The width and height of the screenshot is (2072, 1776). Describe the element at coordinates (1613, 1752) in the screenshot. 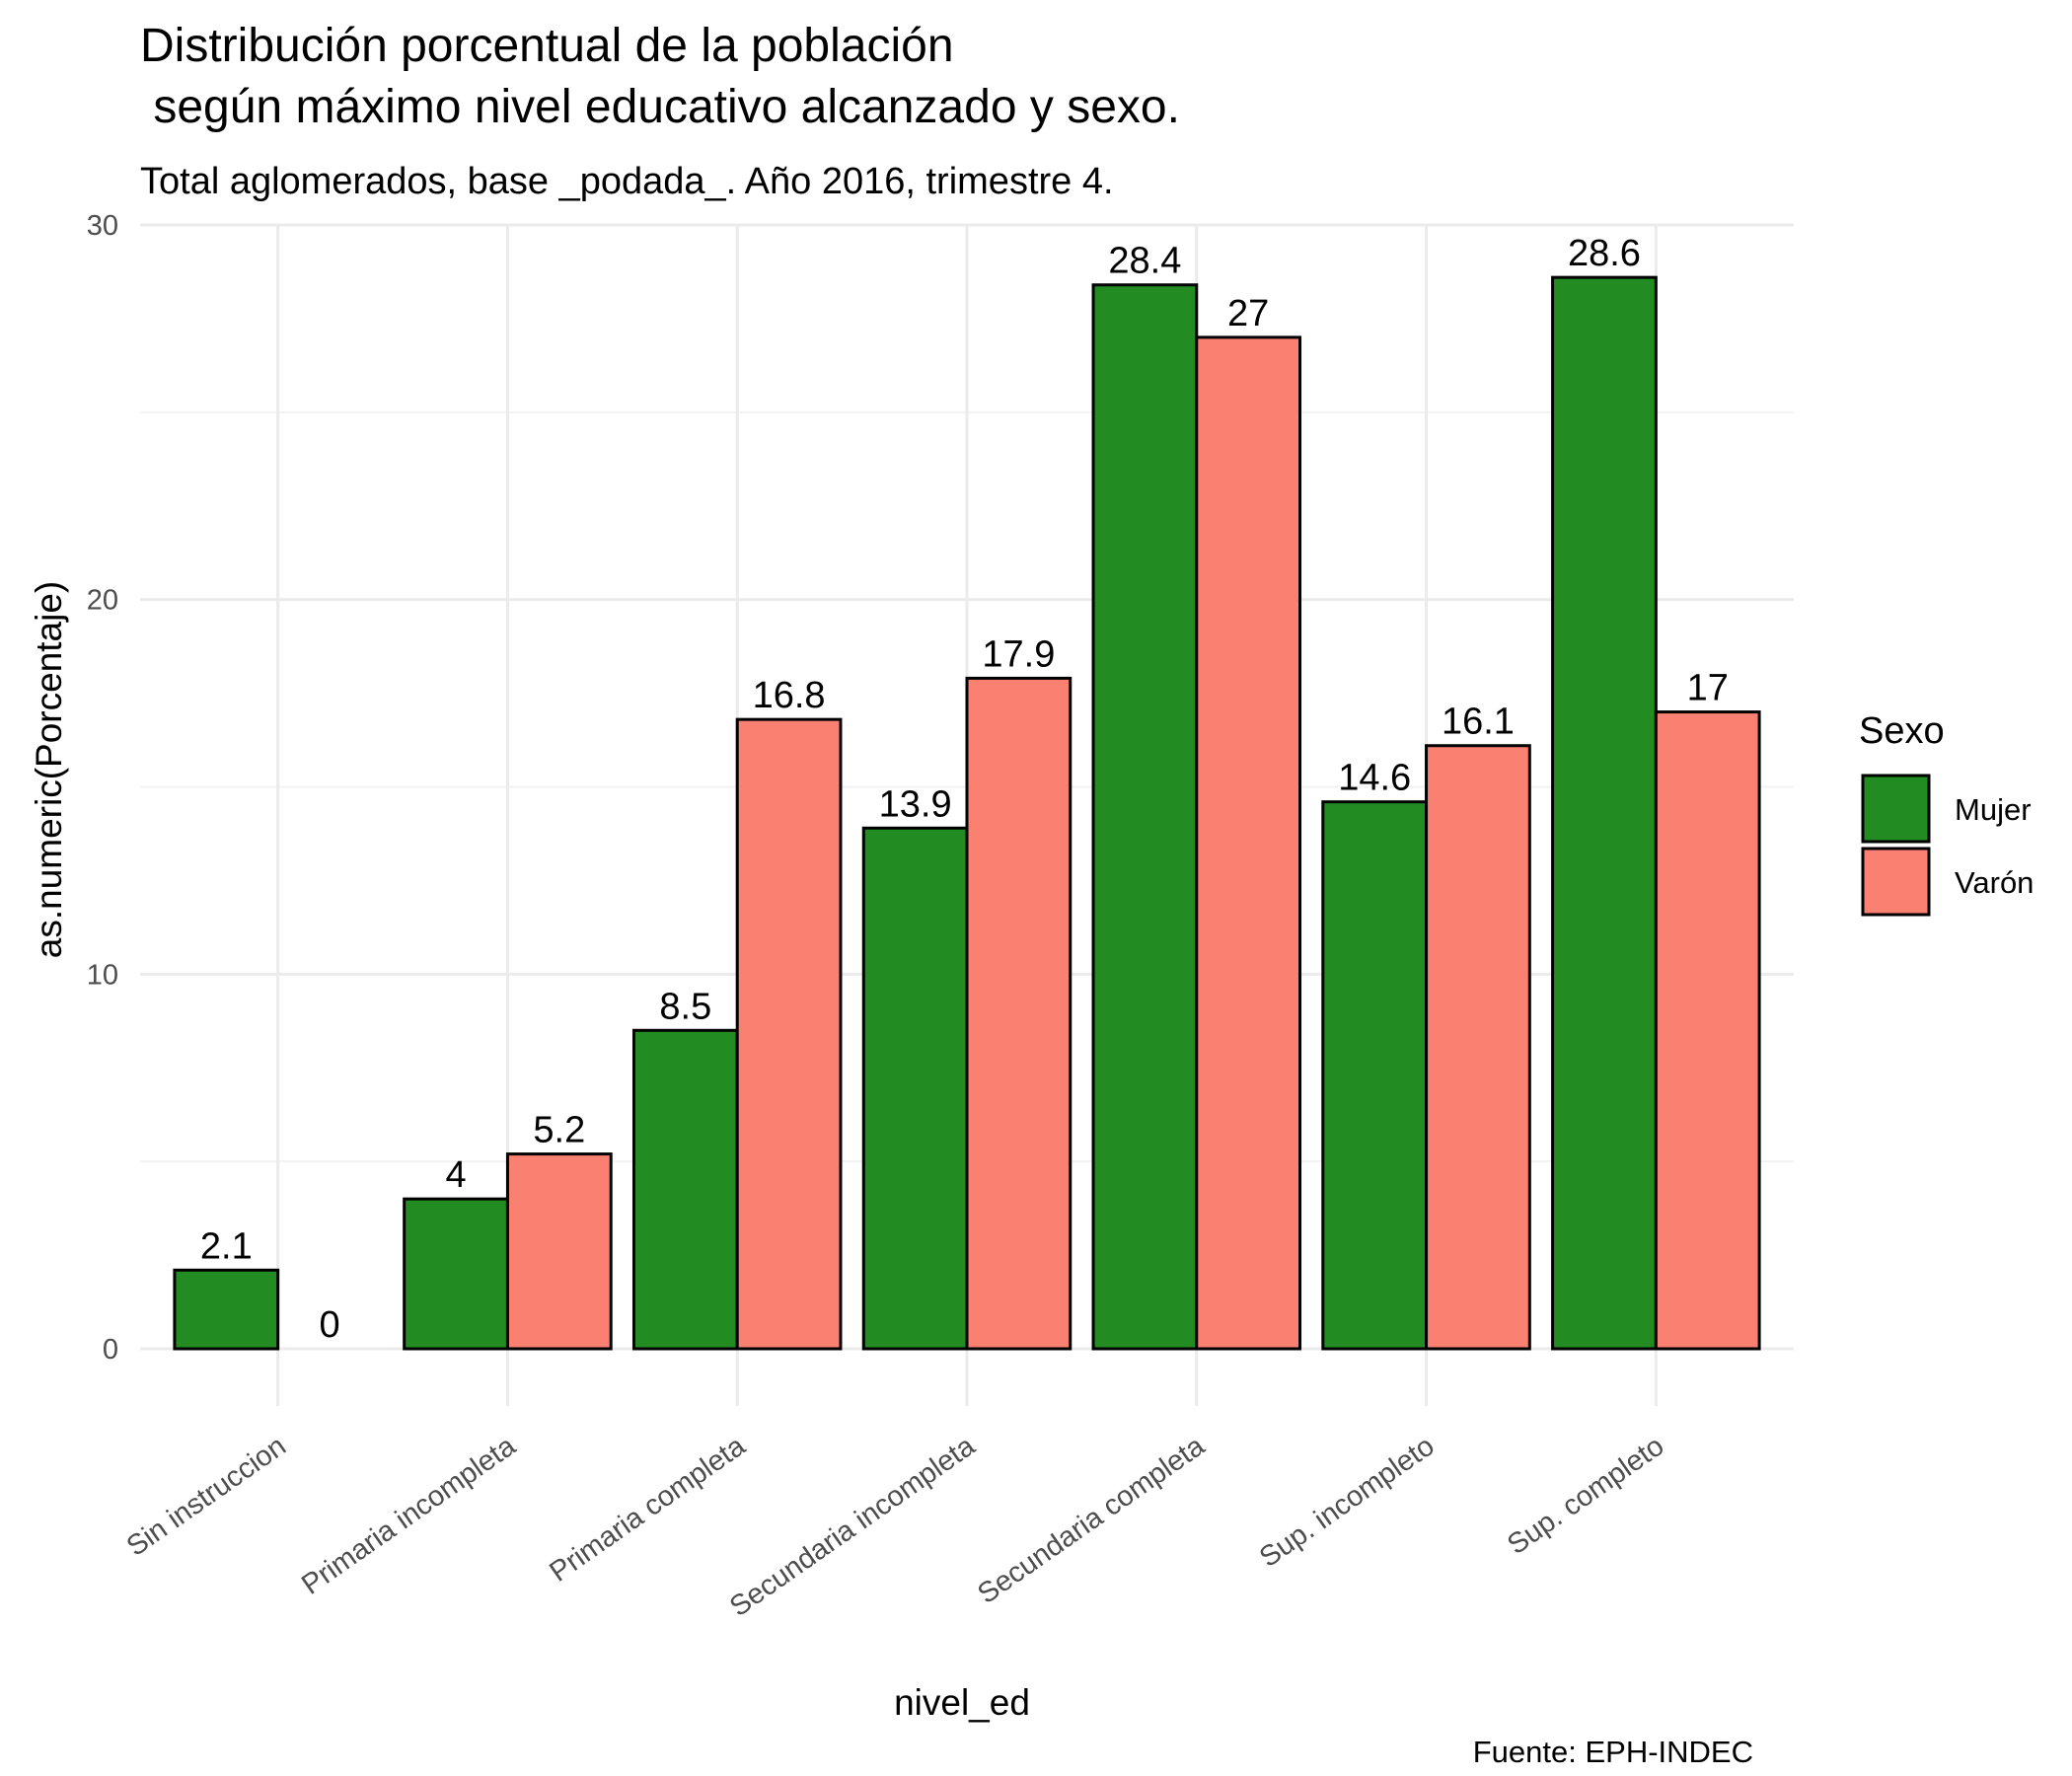

I see `chart-caption: Fuente: EPH-INDEC` at that location.